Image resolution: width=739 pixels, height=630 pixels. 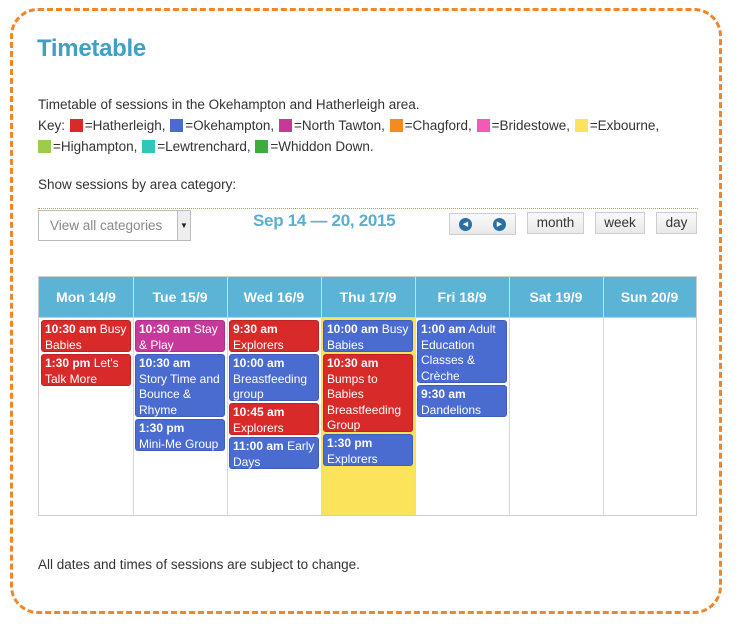 I want to click on key-label: Key:, so click(x=52, y=125).